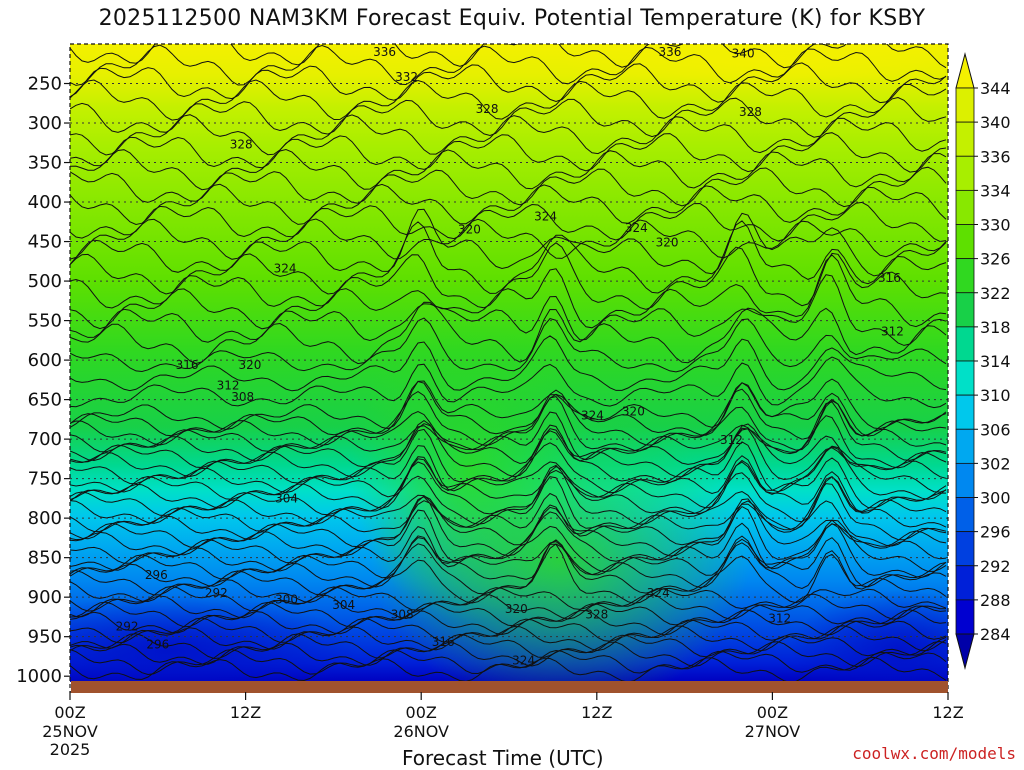 This screenshot has width=1024, height=770. I want to click on colorbar-label: 336, so click(995, 156).